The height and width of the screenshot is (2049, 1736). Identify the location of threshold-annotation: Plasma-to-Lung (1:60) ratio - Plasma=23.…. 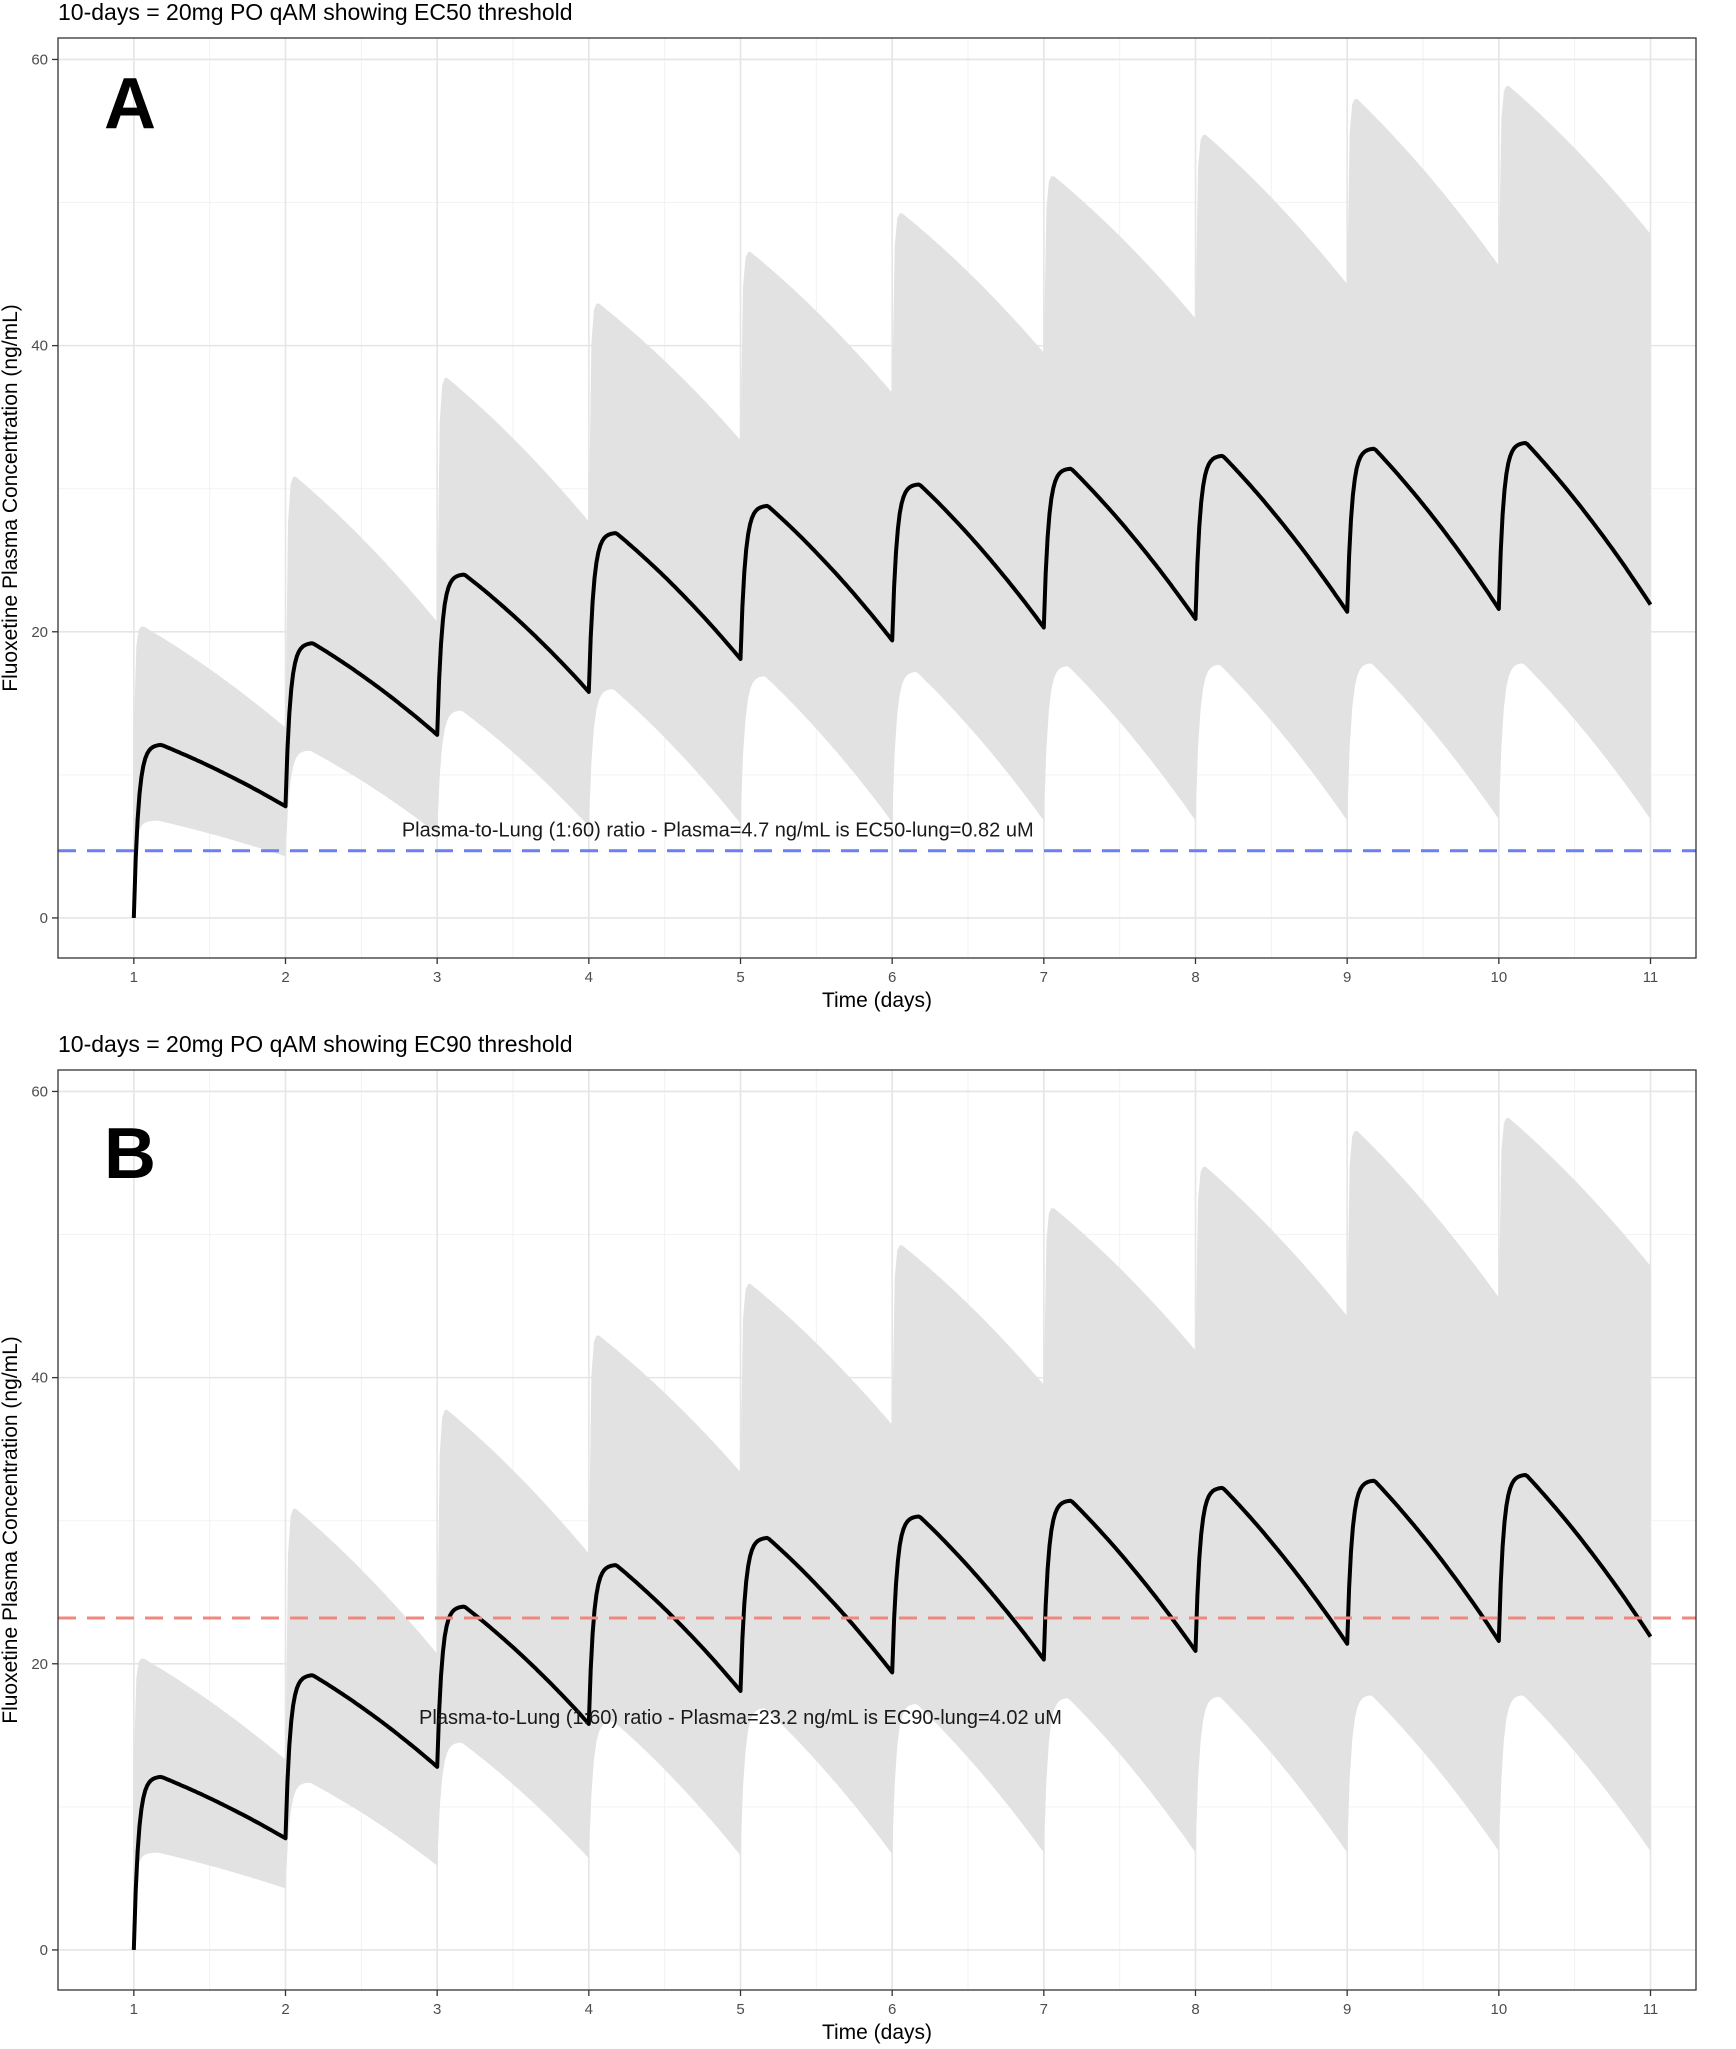
(740, 1718).